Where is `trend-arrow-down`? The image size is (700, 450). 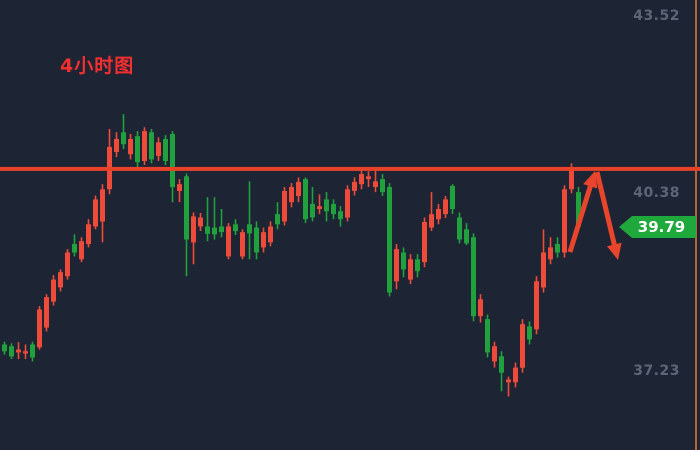 trend-arrow-down is located at coordinates (608, 215).